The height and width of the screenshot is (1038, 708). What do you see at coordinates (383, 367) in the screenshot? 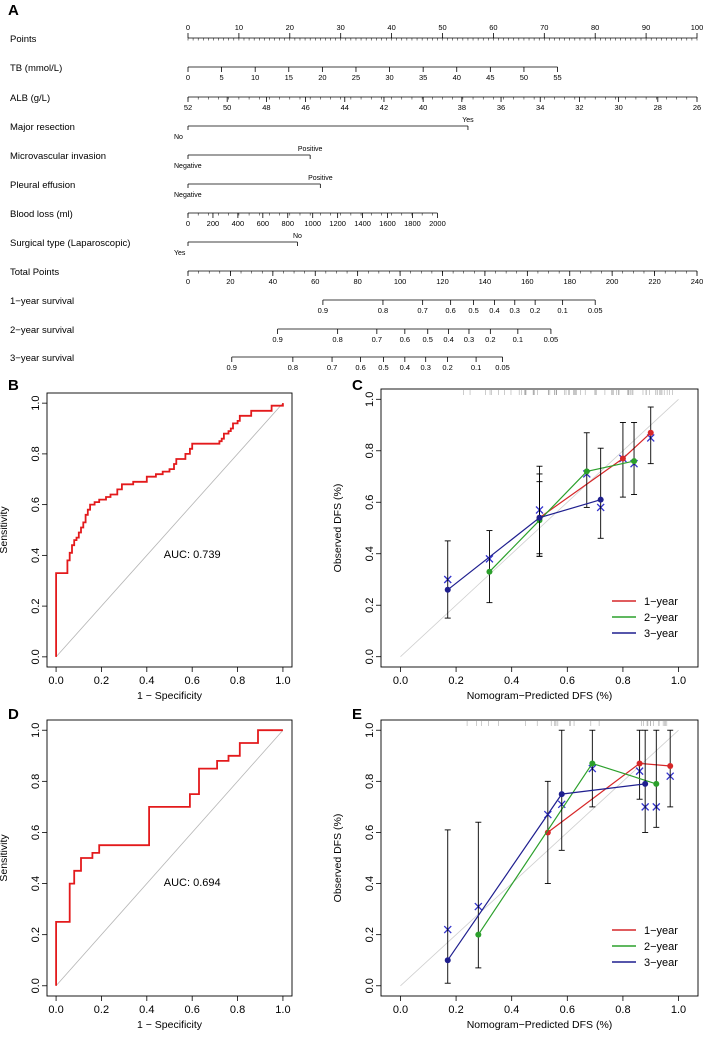
I see `nomogram-tick-label: 0.5` at bounding box center [383, 367].